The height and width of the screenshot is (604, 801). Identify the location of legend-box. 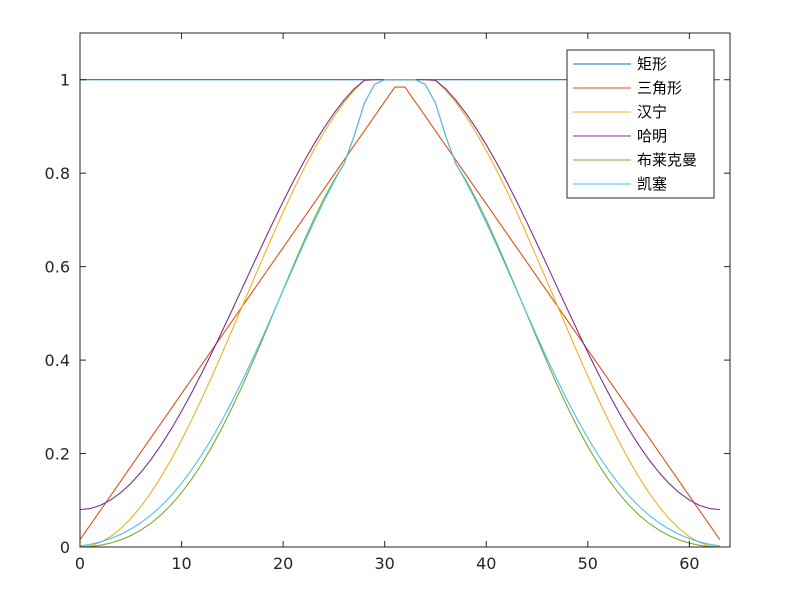
(640, 124).